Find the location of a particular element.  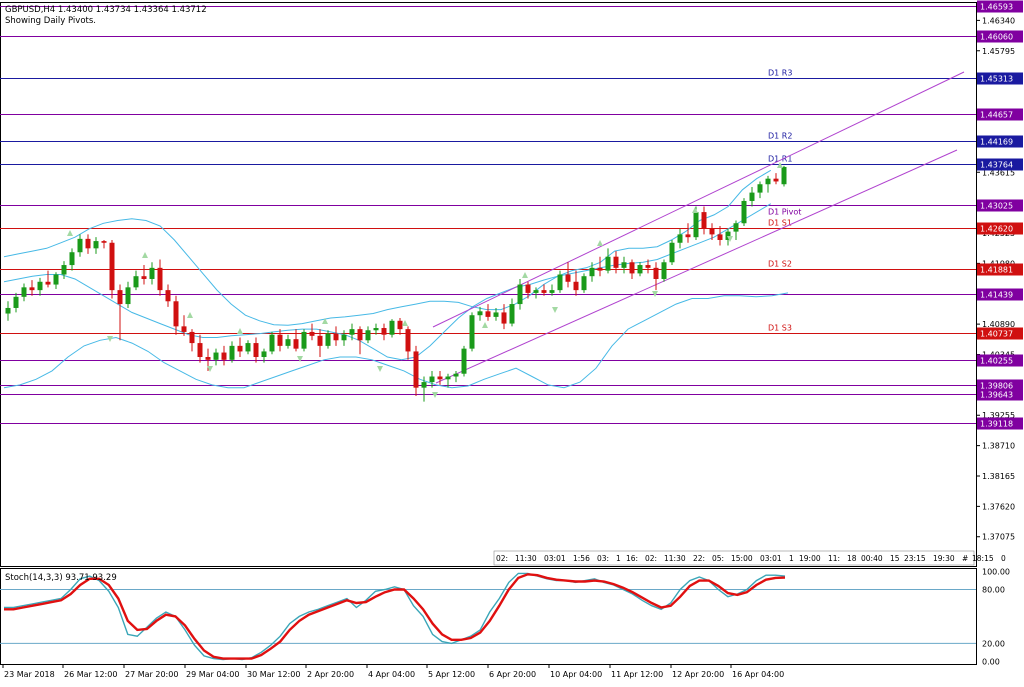

price-tag-label: 1.45313 is located at coordinates (996, 79).